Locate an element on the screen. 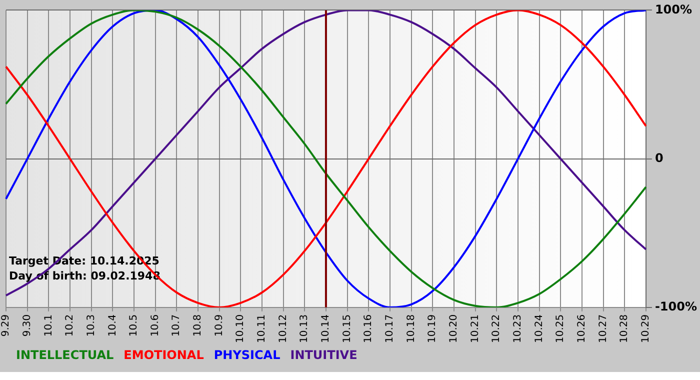 This screenshot has width=700, height=380. x-tick-label: 10.26 is located at coordinates (582, 329).